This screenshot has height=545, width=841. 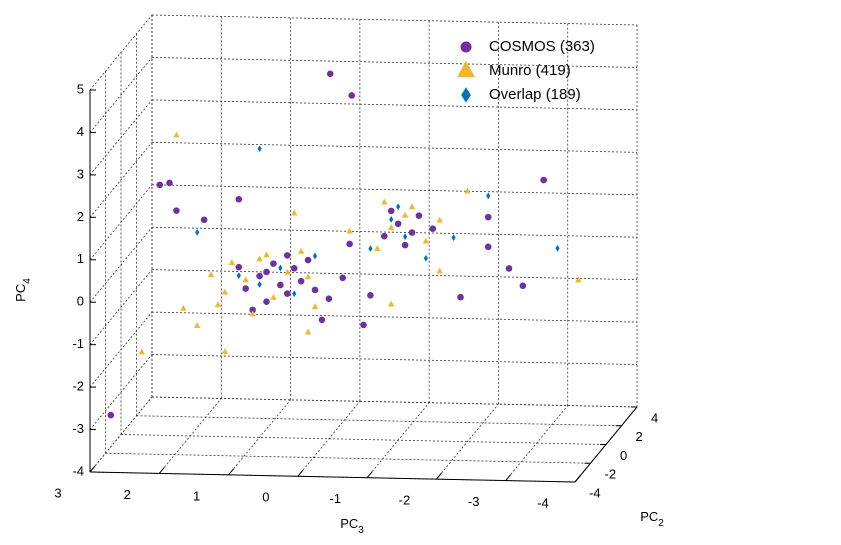 What do you see at coordinates (349, 523) in the screenshot?
I see `x-axis-label-text: PC` at bounding box center [349, 523].